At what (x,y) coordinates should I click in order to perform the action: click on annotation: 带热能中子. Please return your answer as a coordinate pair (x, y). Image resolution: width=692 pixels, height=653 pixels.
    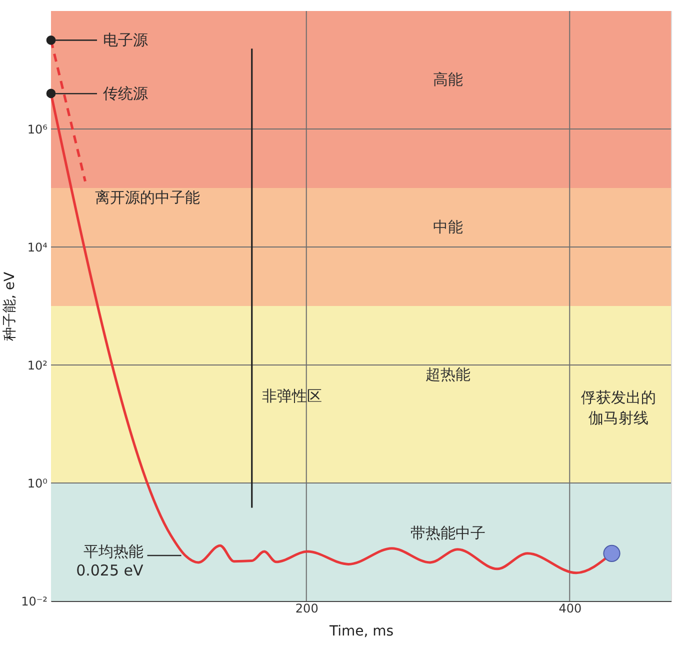
    Looking at the image, I should click on (448, 533).